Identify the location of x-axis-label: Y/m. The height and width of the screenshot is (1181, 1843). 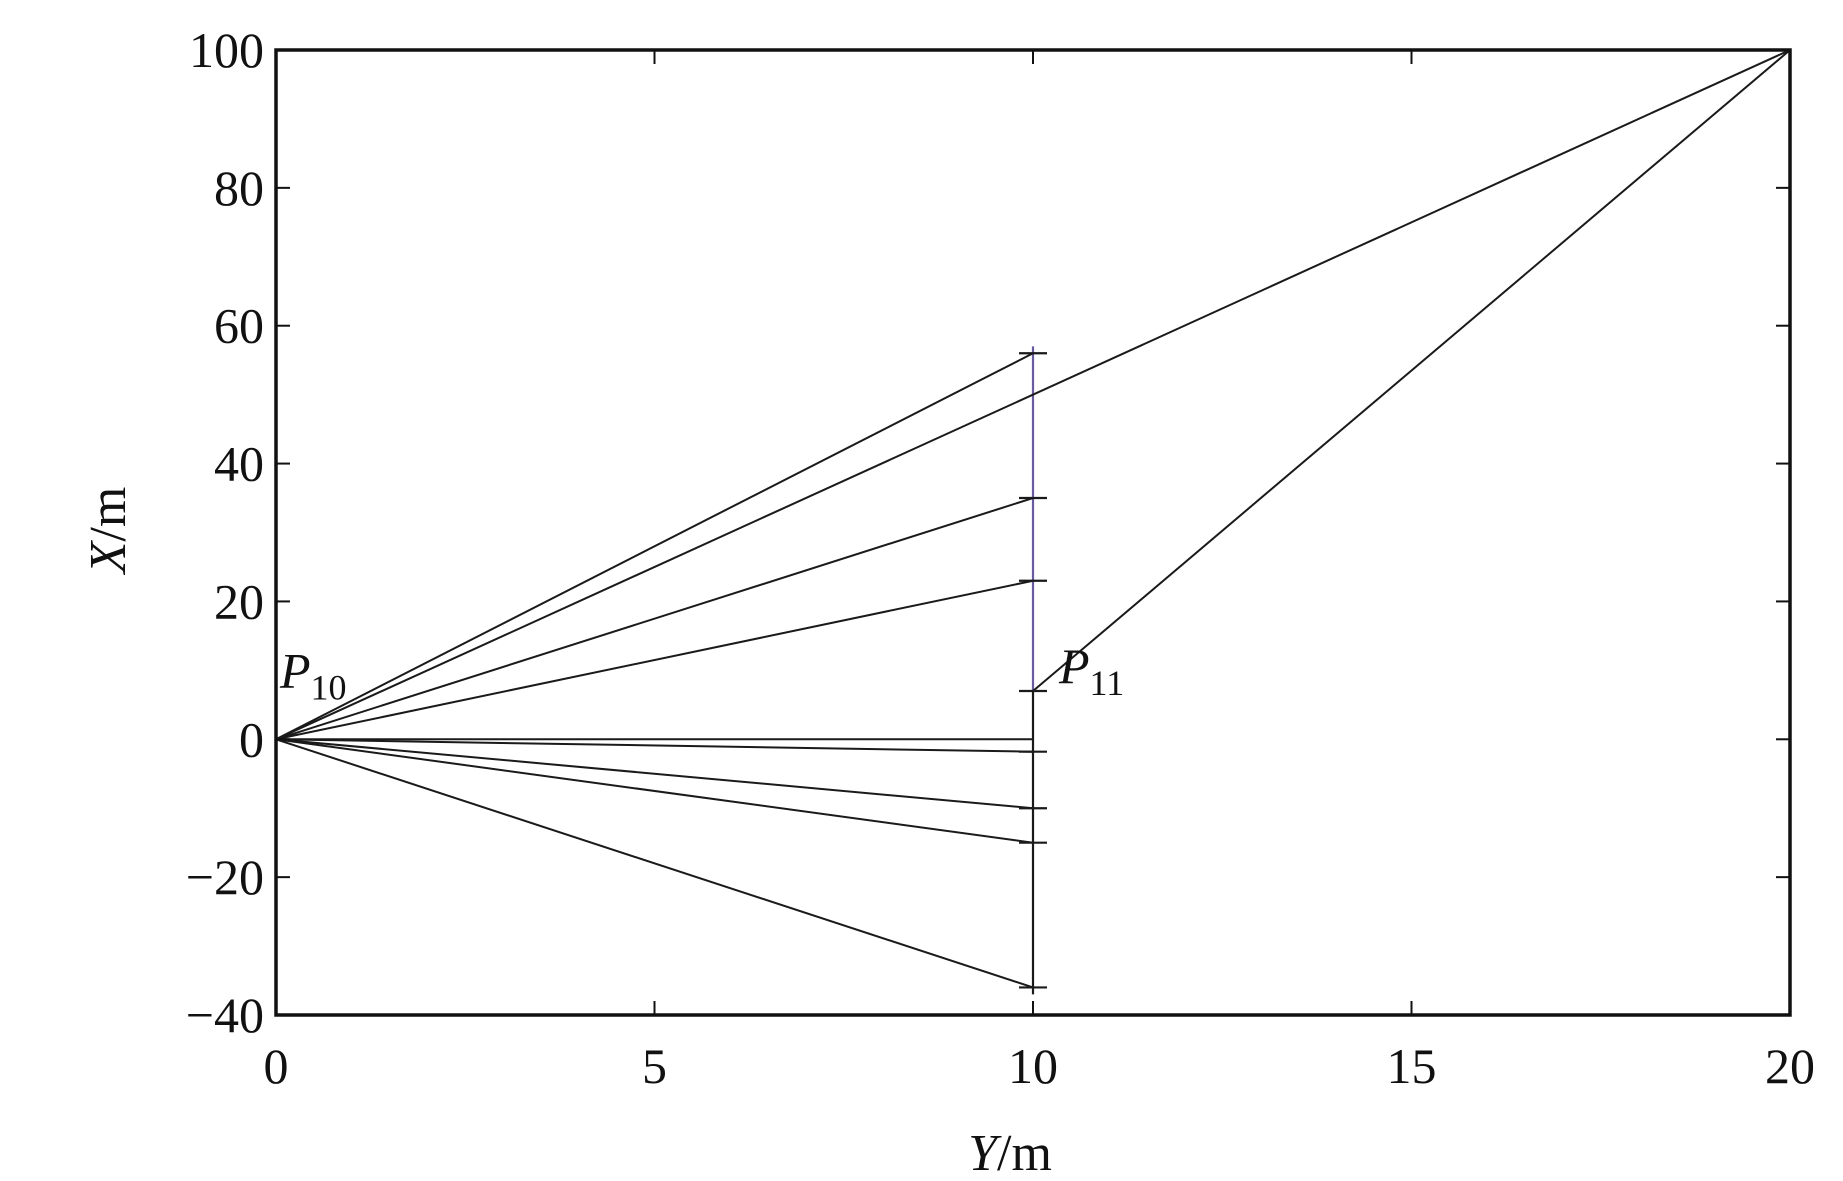
(1010, 1153).